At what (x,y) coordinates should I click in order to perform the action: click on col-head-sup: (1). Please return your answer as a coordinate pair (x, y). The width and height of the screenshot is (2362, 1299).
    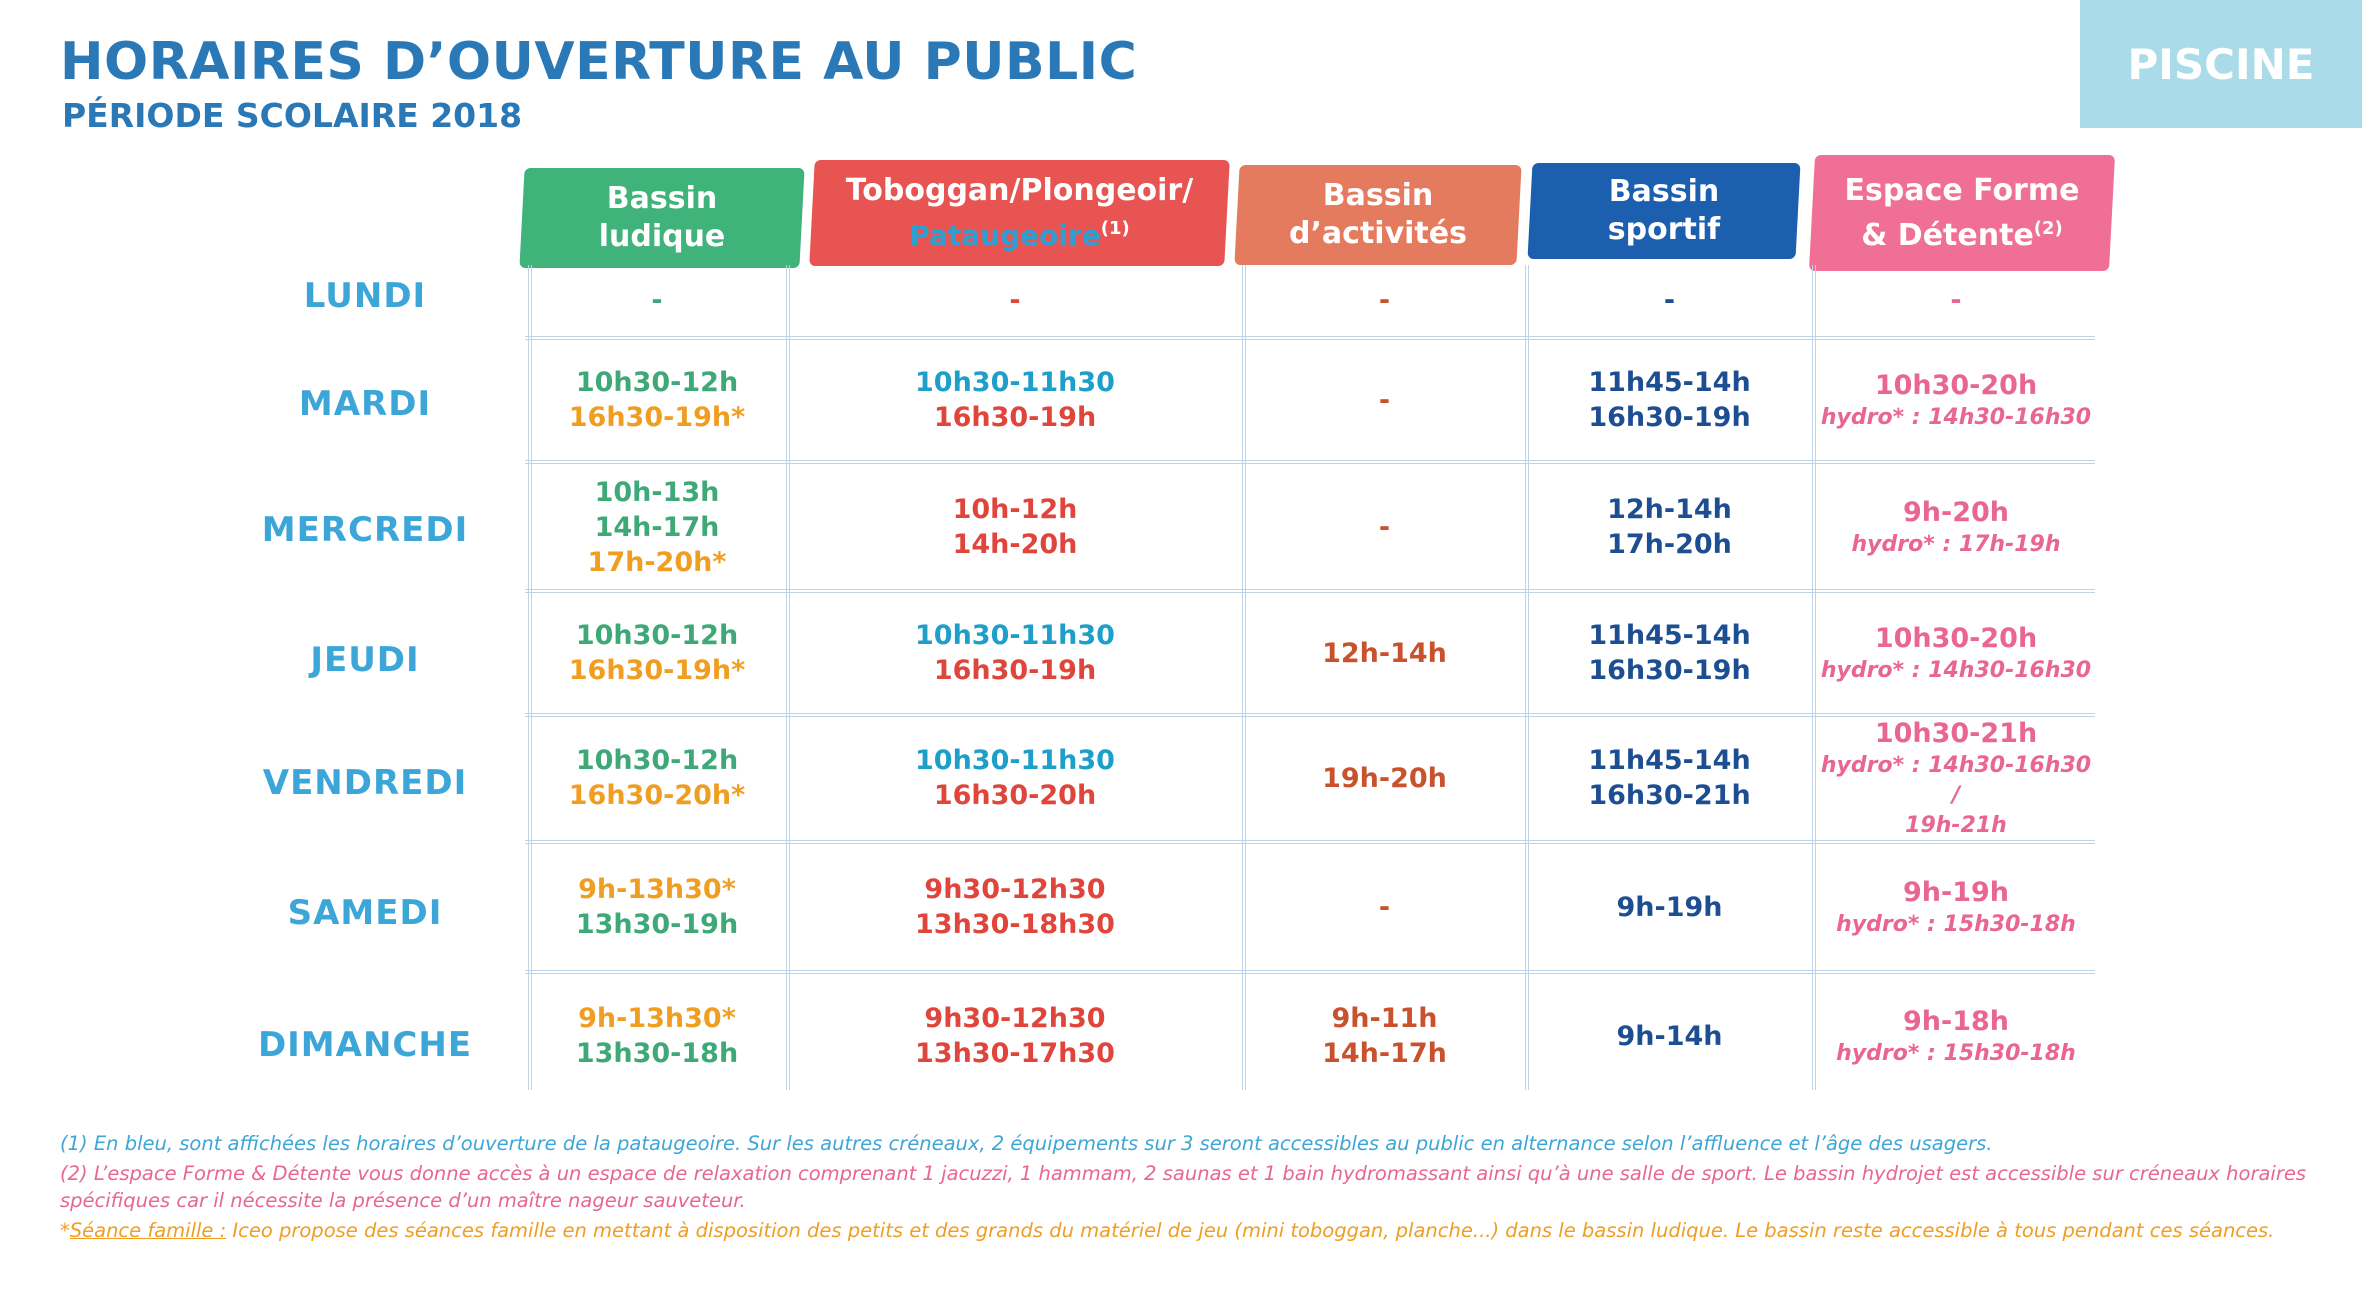
    Looking at the image, I should click on (1115, 228).